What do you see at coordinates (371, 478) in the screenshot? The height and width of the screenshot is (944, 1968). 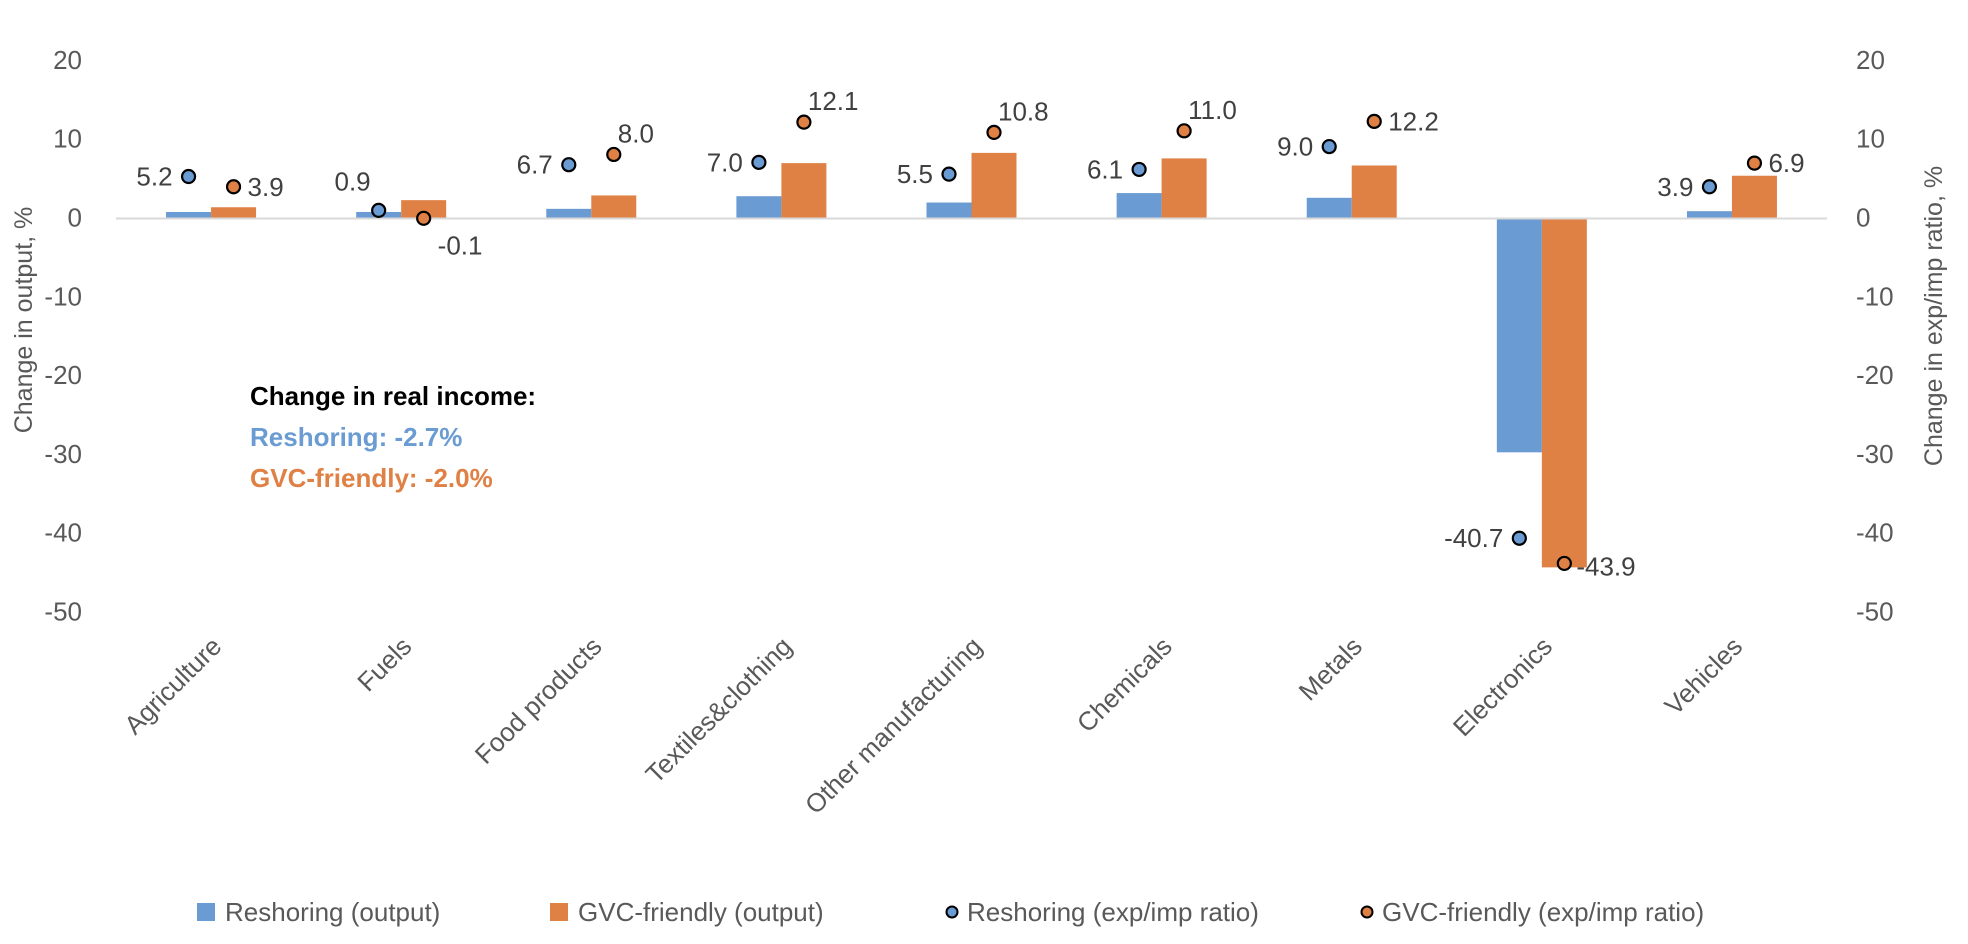 I see `annotation-gvc-friendly: GVC-friendly: -2.0%` at bounding box center [371, 478].